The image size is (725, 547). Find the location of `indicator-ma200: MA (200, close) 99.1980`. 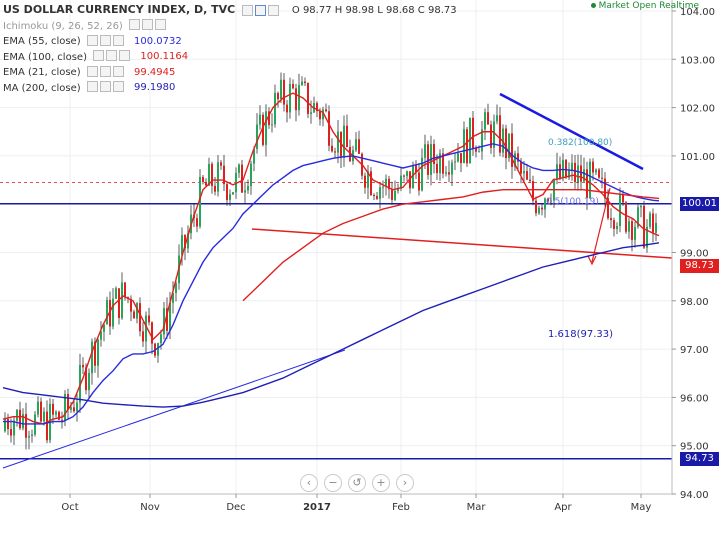

indicator-ma200: MA (200, close) 99.1980 is located at coordinates (230, 88).